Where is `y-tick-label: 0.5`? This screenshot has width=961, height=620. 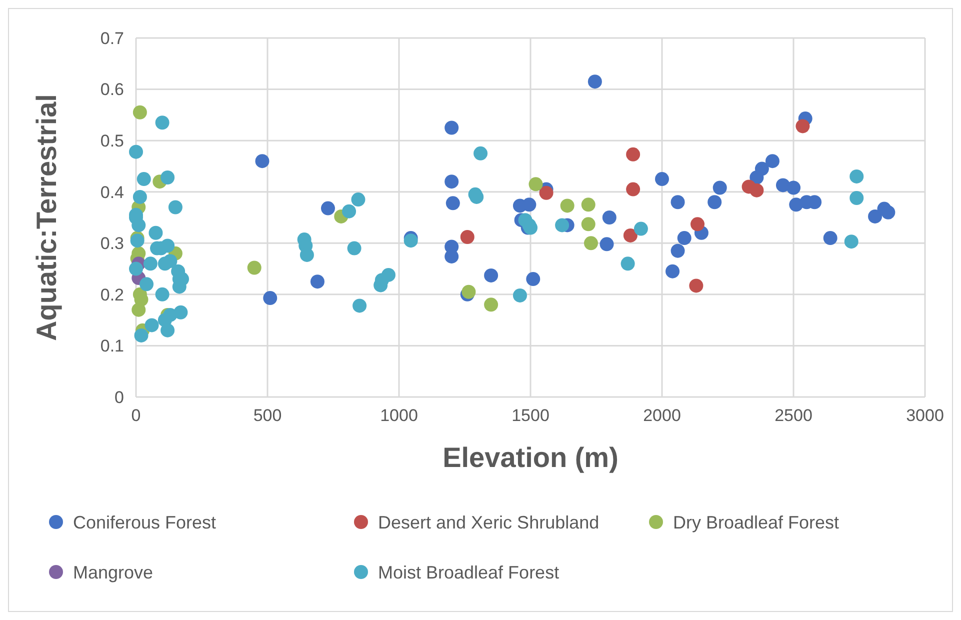
y-tick-label: 0.5 is located at coordinates (112, 141).